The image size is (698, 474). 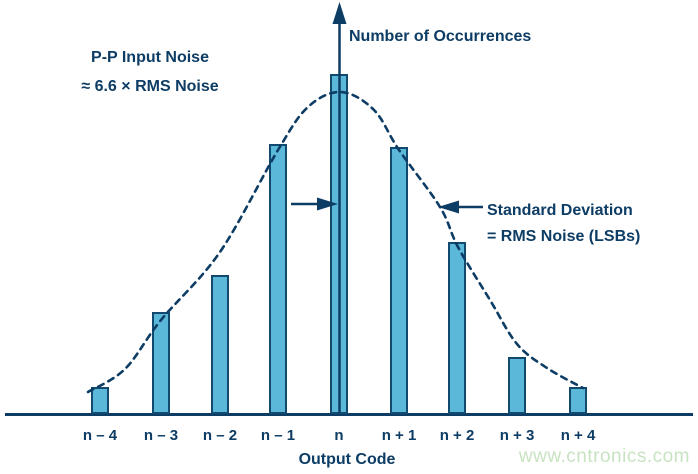 What do you see at coordinates (100, 435) in the screenshot?
I see `x-tick-label: n – 4` at bounding box center [100, 435].